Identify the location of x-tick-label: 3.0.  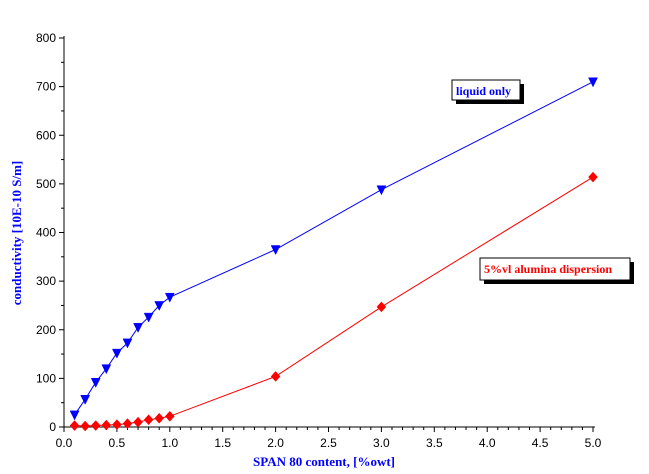
(381, 443).